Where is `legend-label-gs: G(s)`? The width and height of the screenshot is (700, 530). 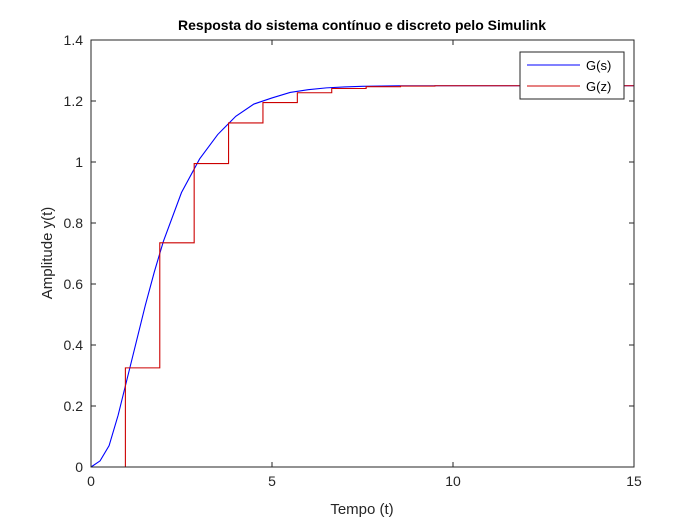 legend-label-gs: G(s) is located at coordinates (598, 65).